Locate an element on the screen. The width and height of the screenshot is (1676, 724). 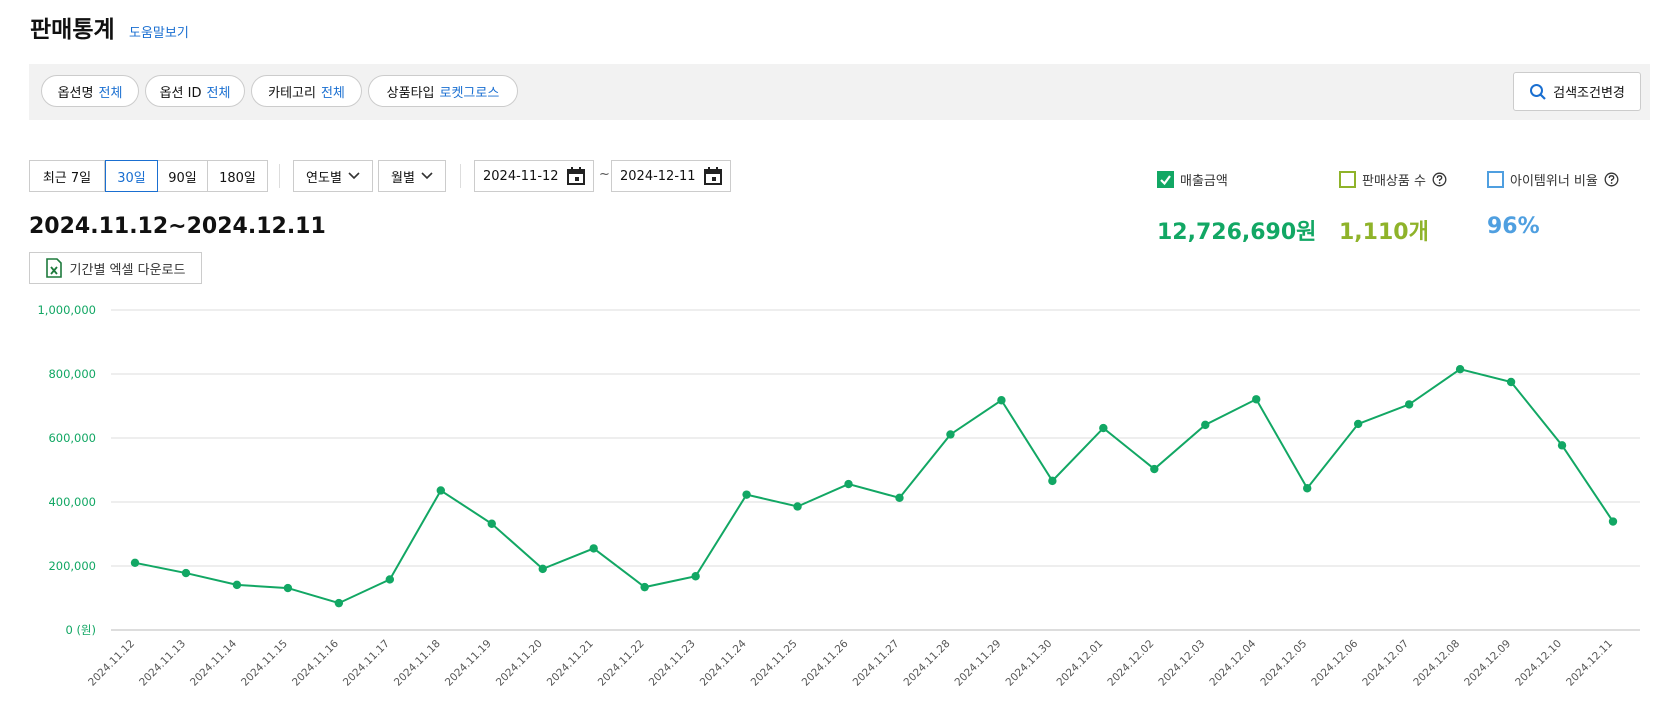
period-button: 180일 is located at coordinates (237, 176).